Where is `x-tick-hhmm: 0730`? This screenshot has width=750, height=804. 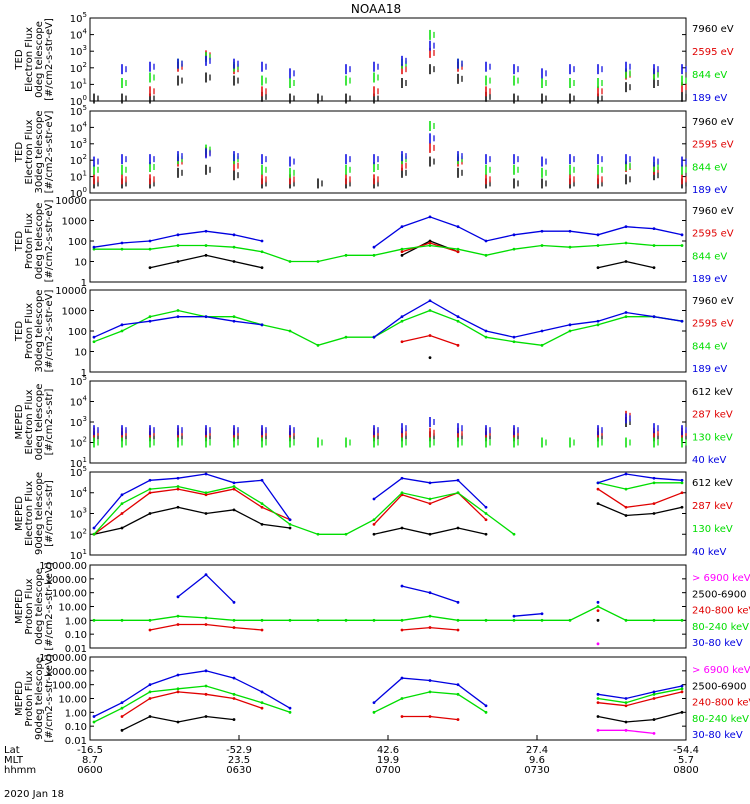
x-tick-hhmm: 0730 is located at coordinates (536, 770).